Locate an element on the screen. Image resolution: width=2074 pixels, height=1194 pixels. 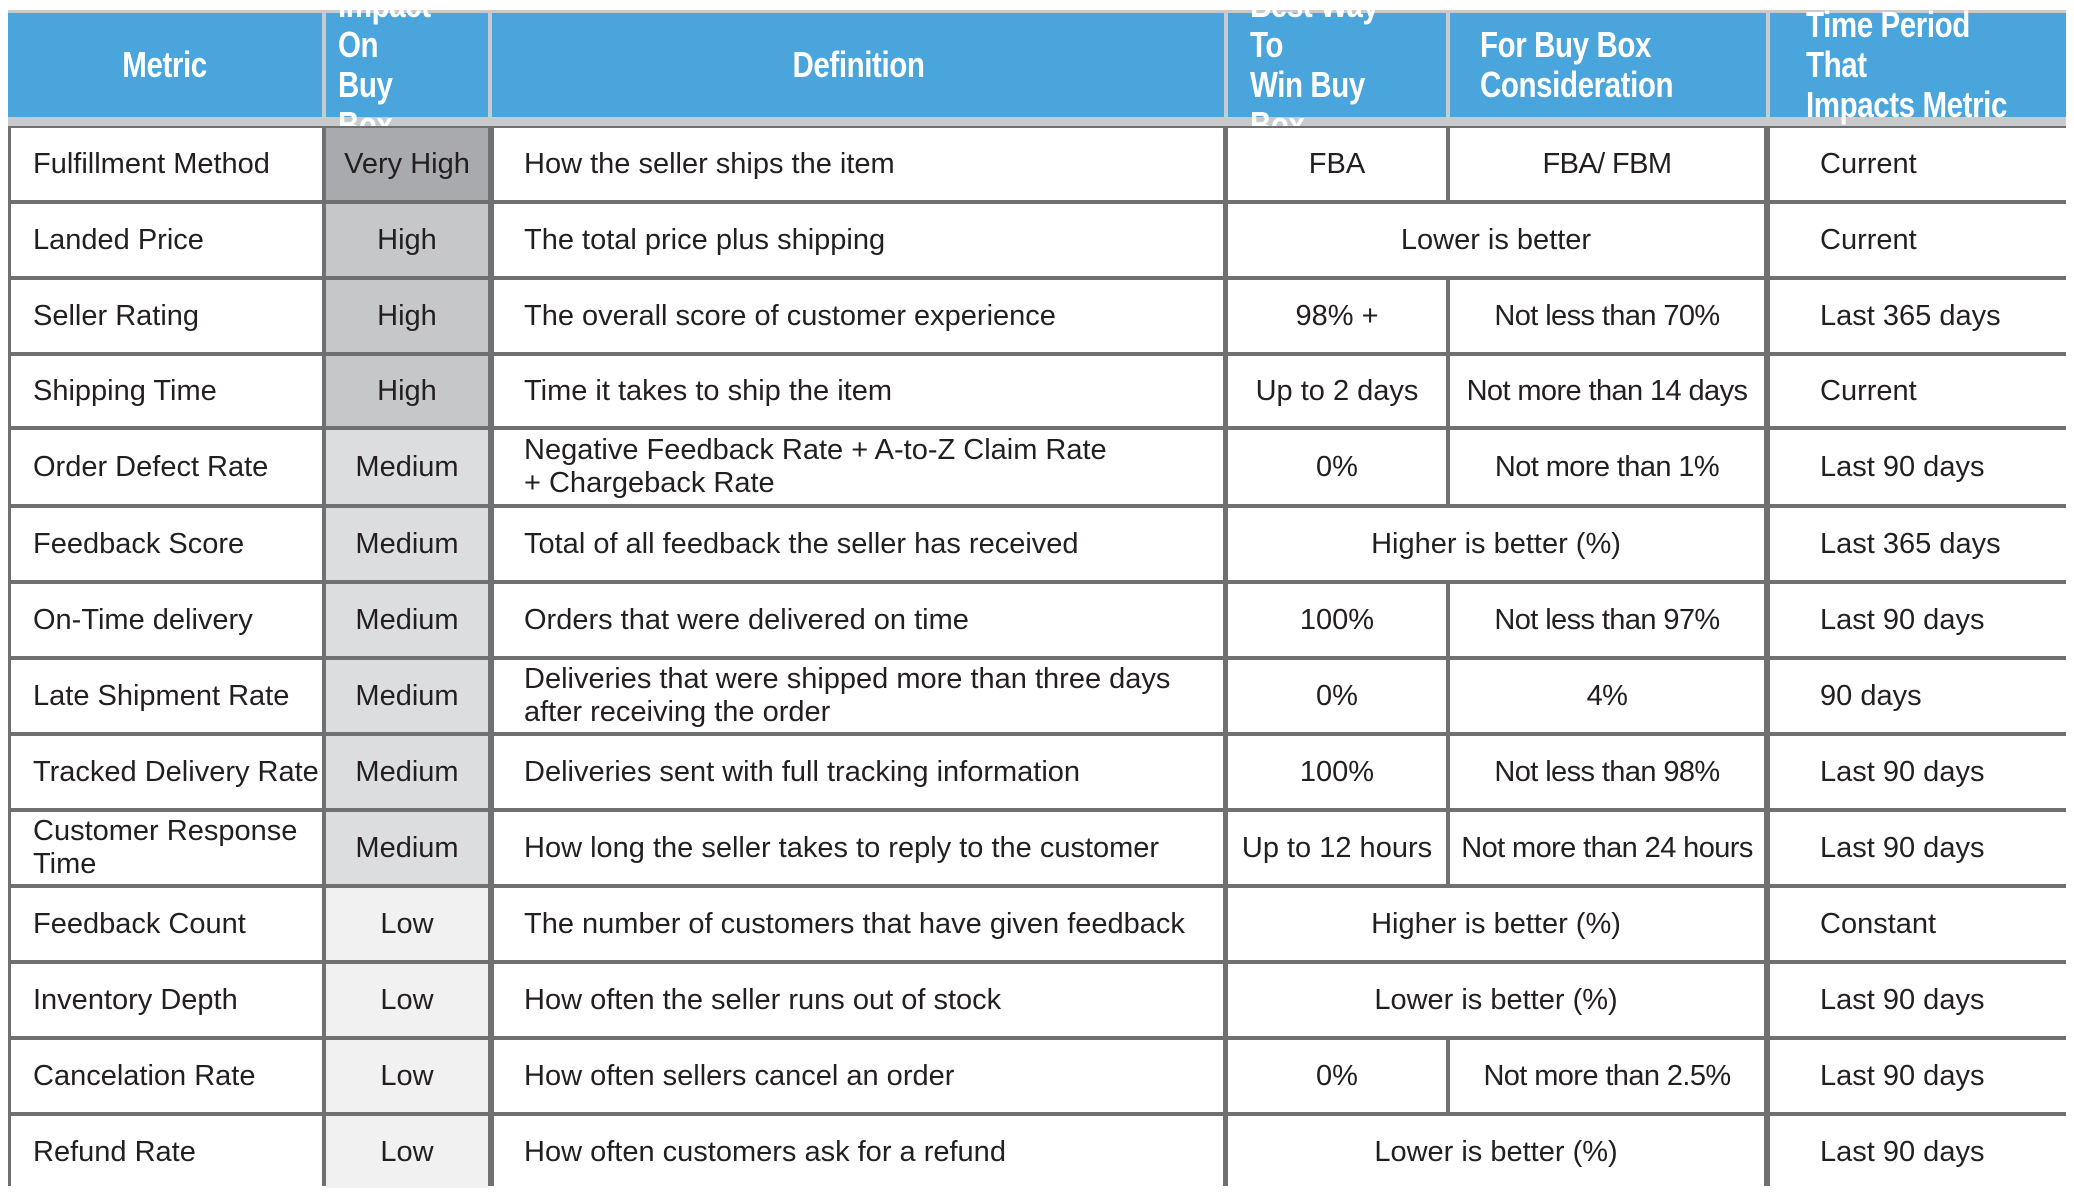
consideration-cell: FBA/ FBM is located at coordinates (1607, 164).